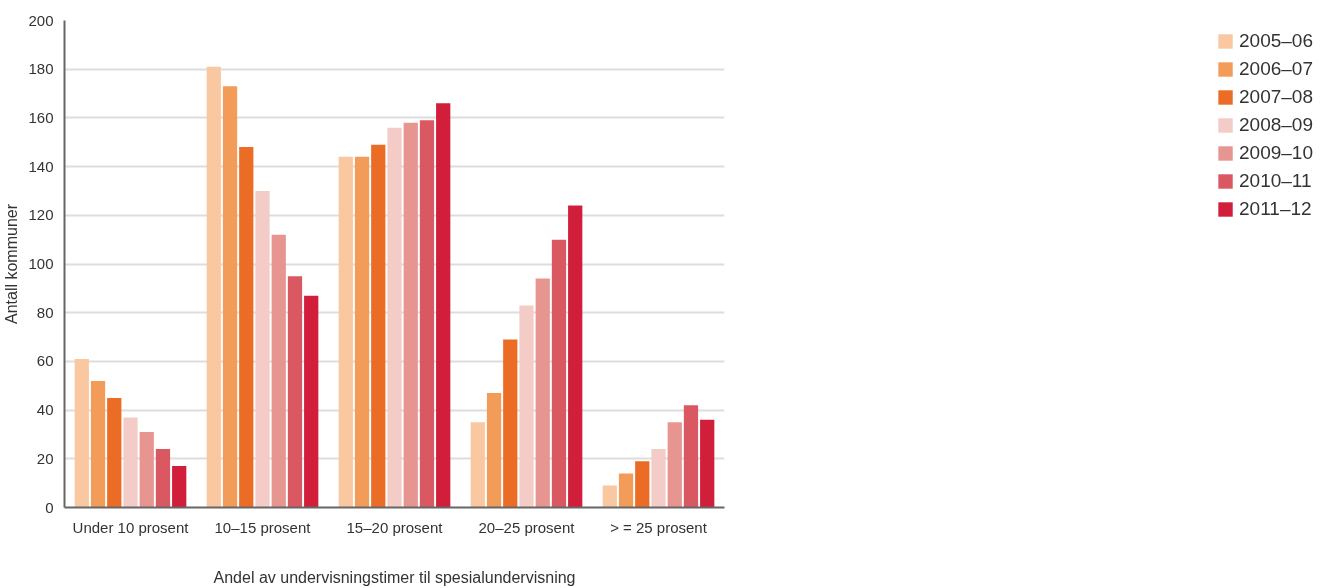 Image resolution: width=1323 pixels, height=588 pixels. Describe the element at coordinates (1276, 125) in the screenshot. I see `legend-label: 2008–09` at that location.